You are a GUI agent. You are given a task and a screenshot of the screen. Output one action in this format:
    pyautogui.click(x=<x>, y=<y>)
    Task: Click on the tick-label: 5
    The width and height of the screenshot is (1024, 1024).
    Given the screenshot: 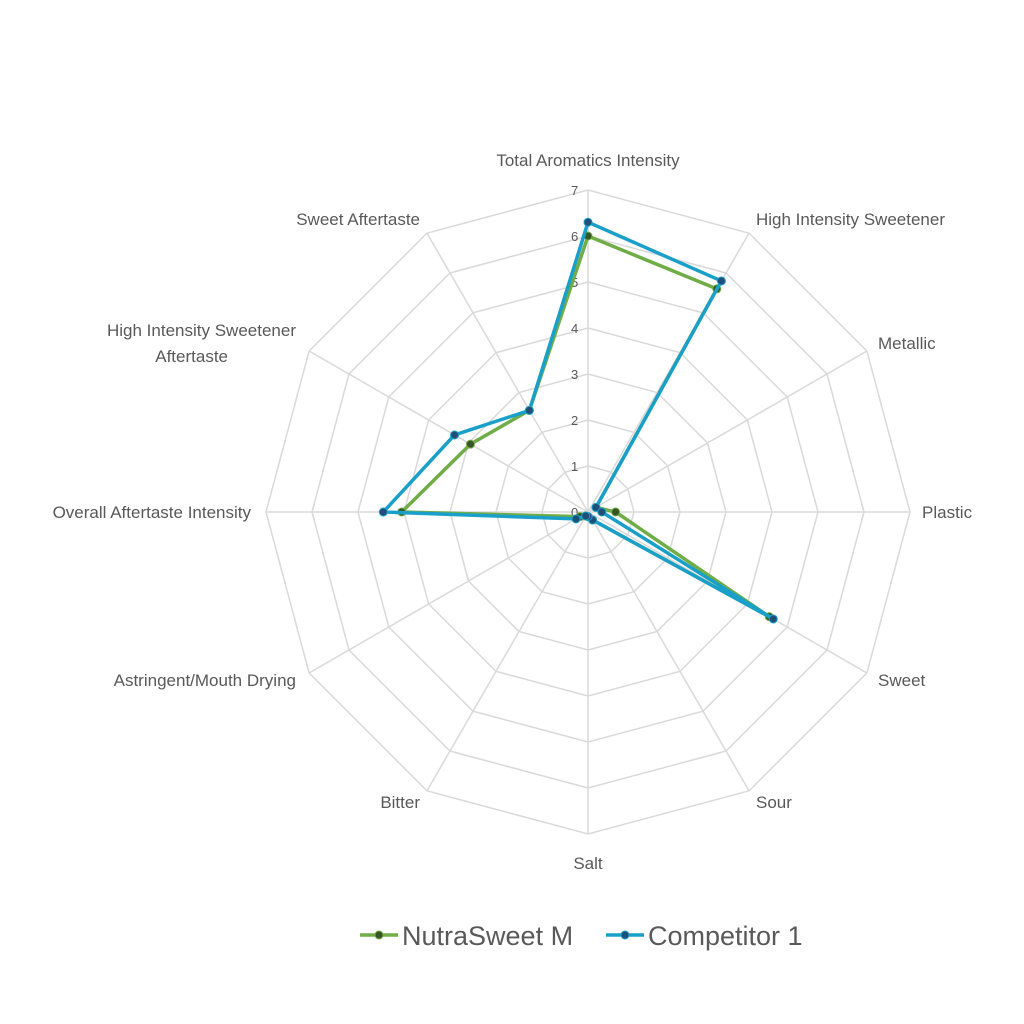 What is the action you would take?
    pyautogui.click(x=574, y=282)
    